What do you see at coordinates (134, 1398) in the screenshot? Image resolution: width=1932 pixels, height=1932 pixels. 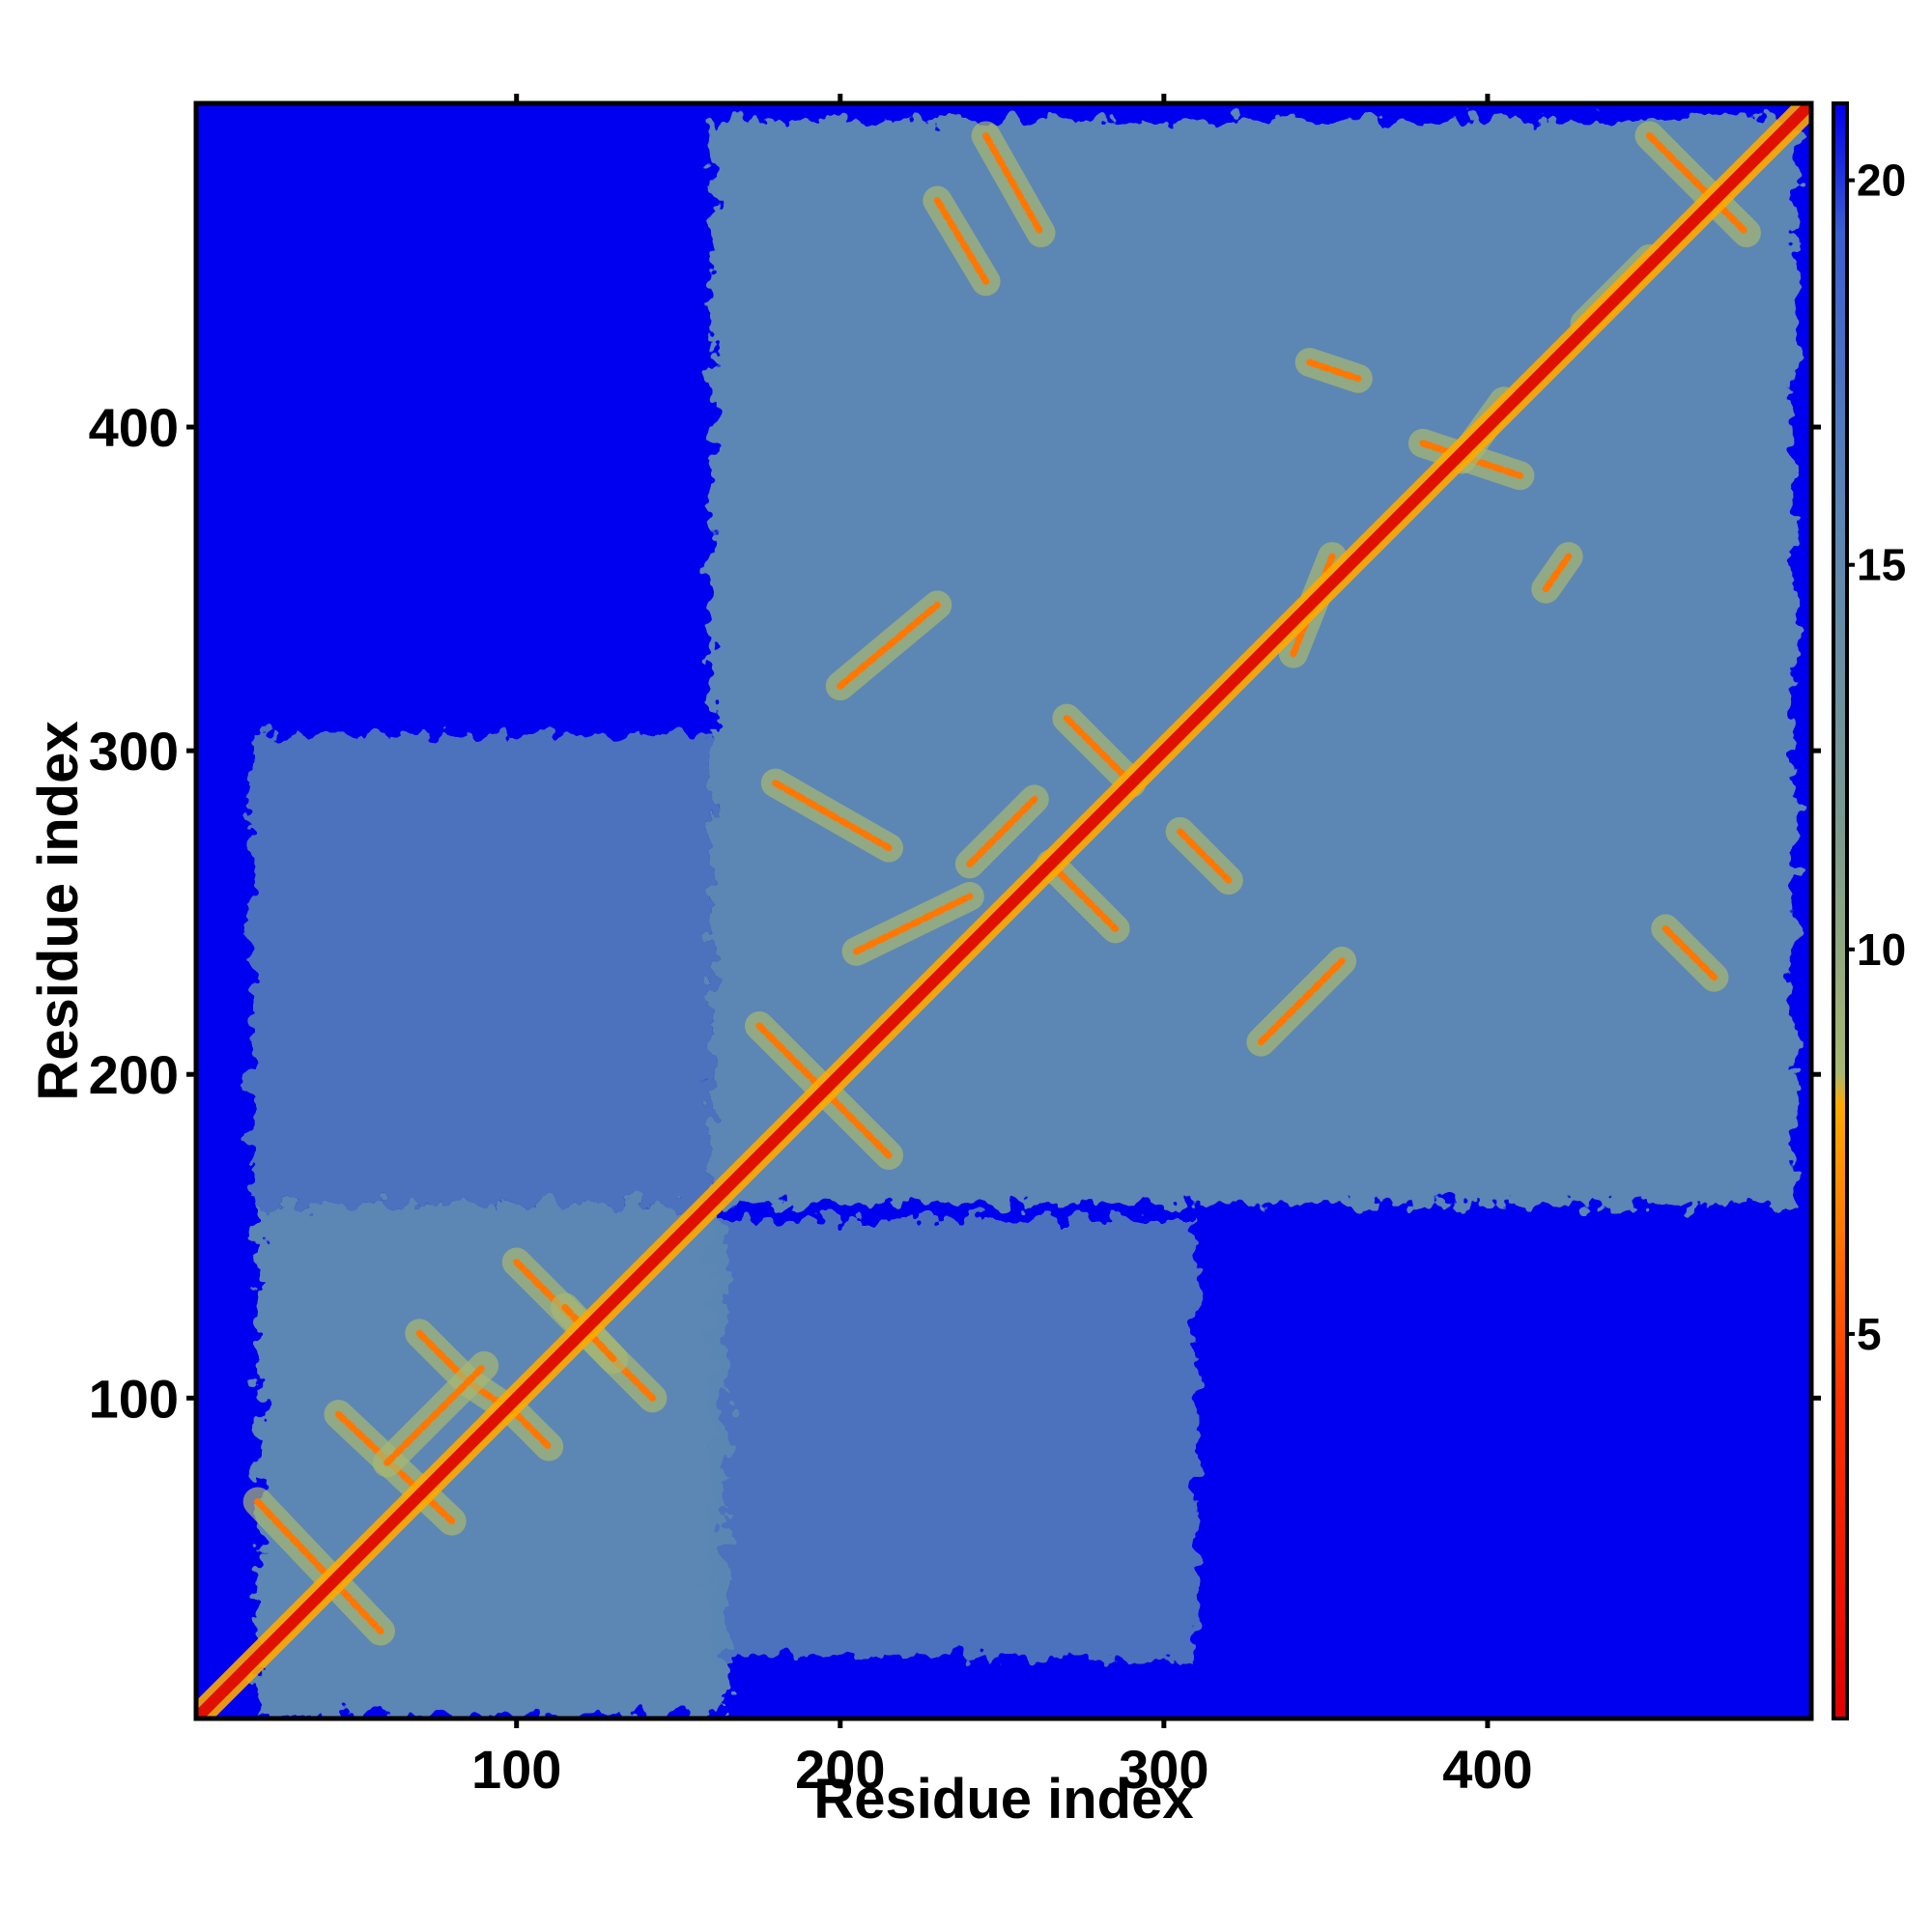 I see `y-tick-label: 100` at bounding box center [134, 1398].